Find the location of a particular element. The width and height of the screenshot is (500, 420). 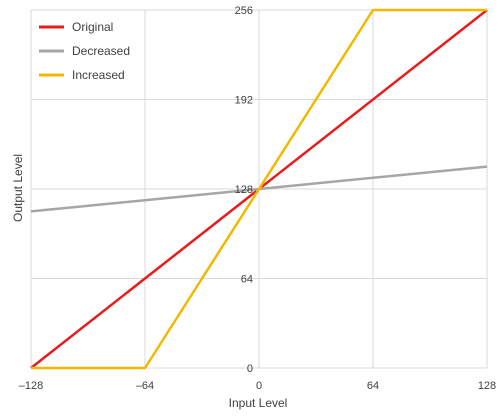

y-tick-label: 64 is located at coordinates (247, 280).